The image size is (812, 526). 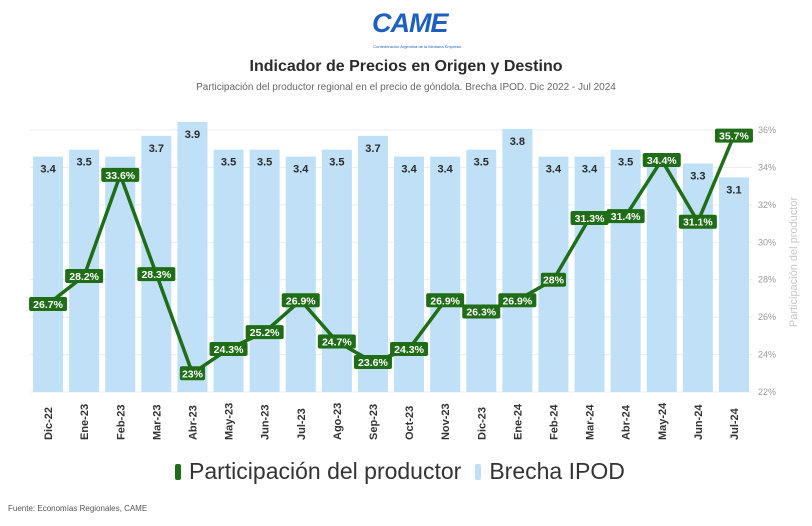 I want to click on x-tick-label-Jun-24: Jun-24, so click(x=699, y=422).